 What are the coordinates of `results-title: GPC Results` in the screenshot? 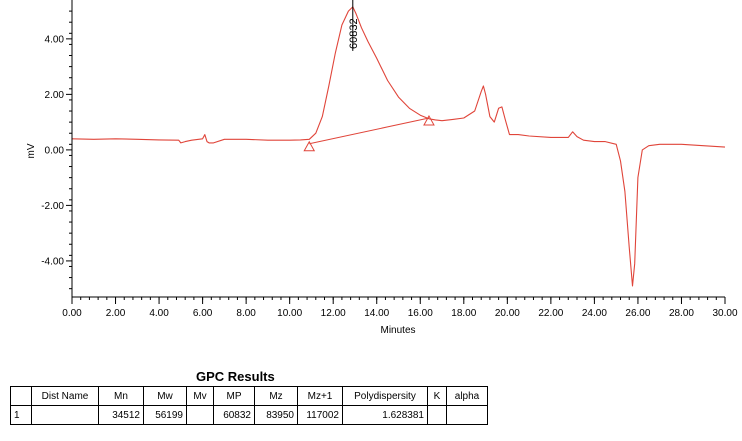 It's located at (235, 376).